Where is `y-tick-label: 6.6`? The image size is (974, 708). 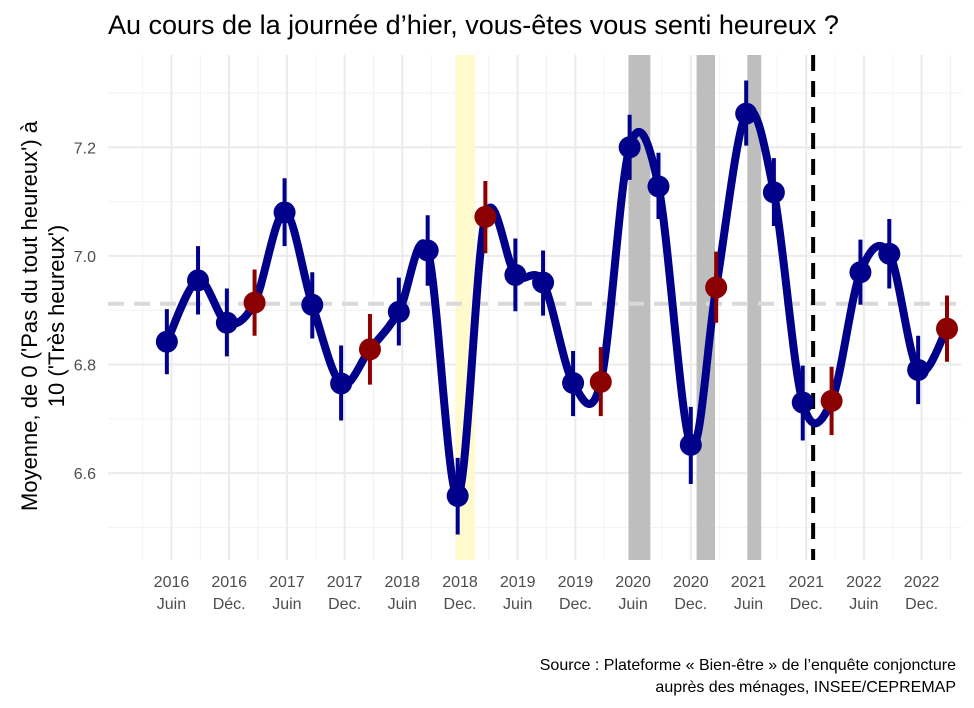
y-tick-label: 6.6 is located at coordinates (85, 474).